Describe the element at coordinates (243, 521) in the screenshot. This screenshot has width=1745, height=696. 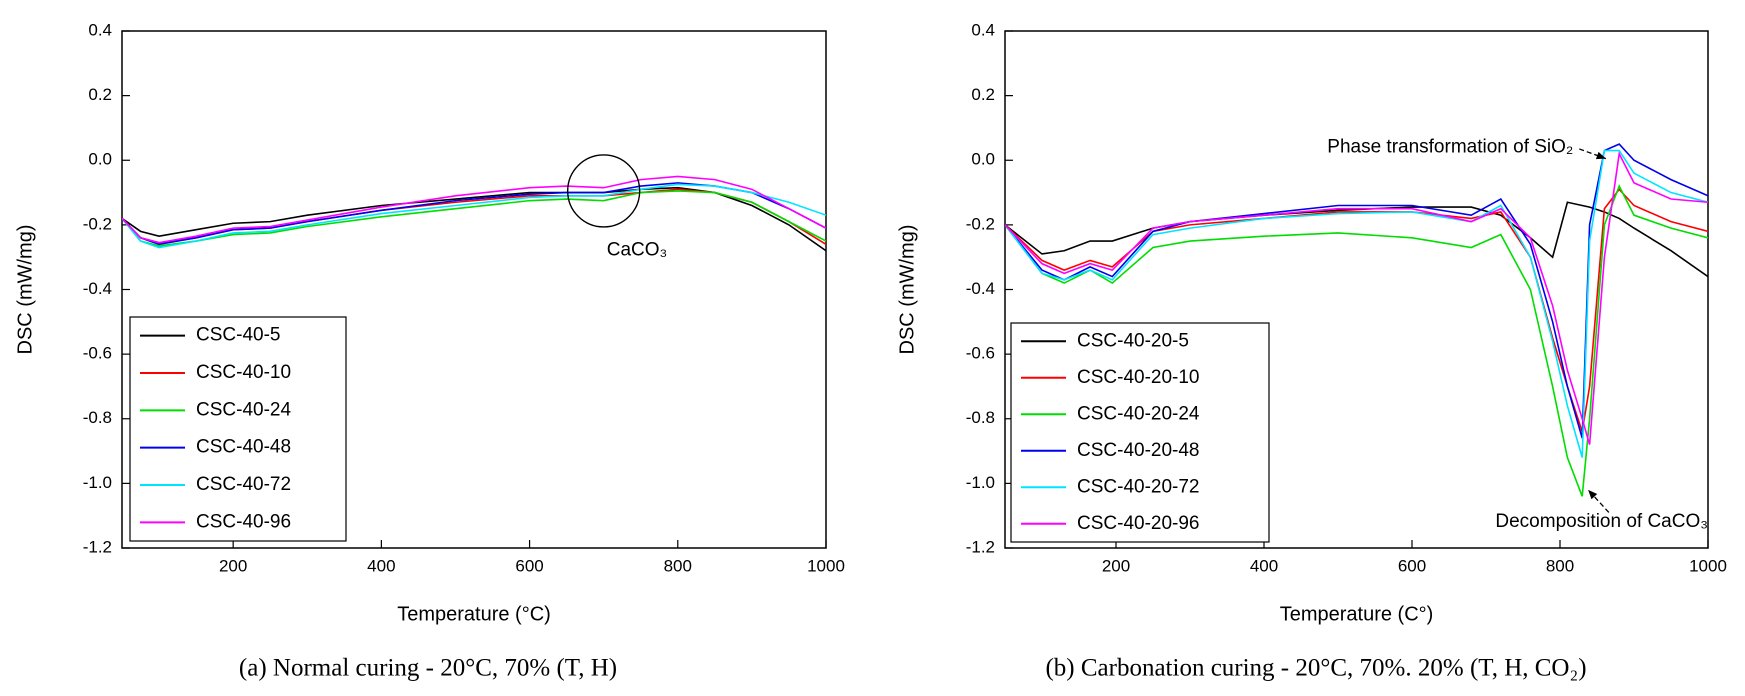
I see `legend-label: CSC-40-96` at that location.